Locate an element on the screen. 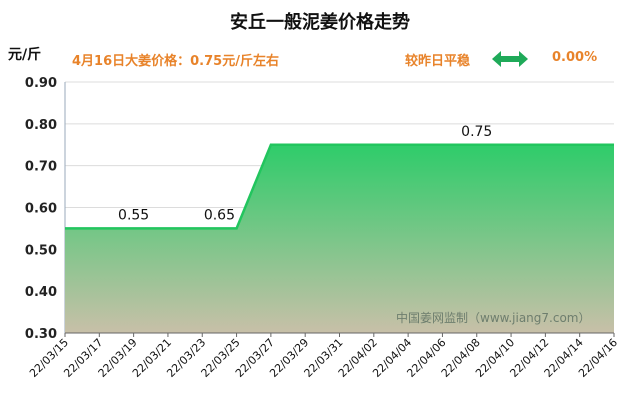  data-label: 0.55 is located at coordinates (133, 215).